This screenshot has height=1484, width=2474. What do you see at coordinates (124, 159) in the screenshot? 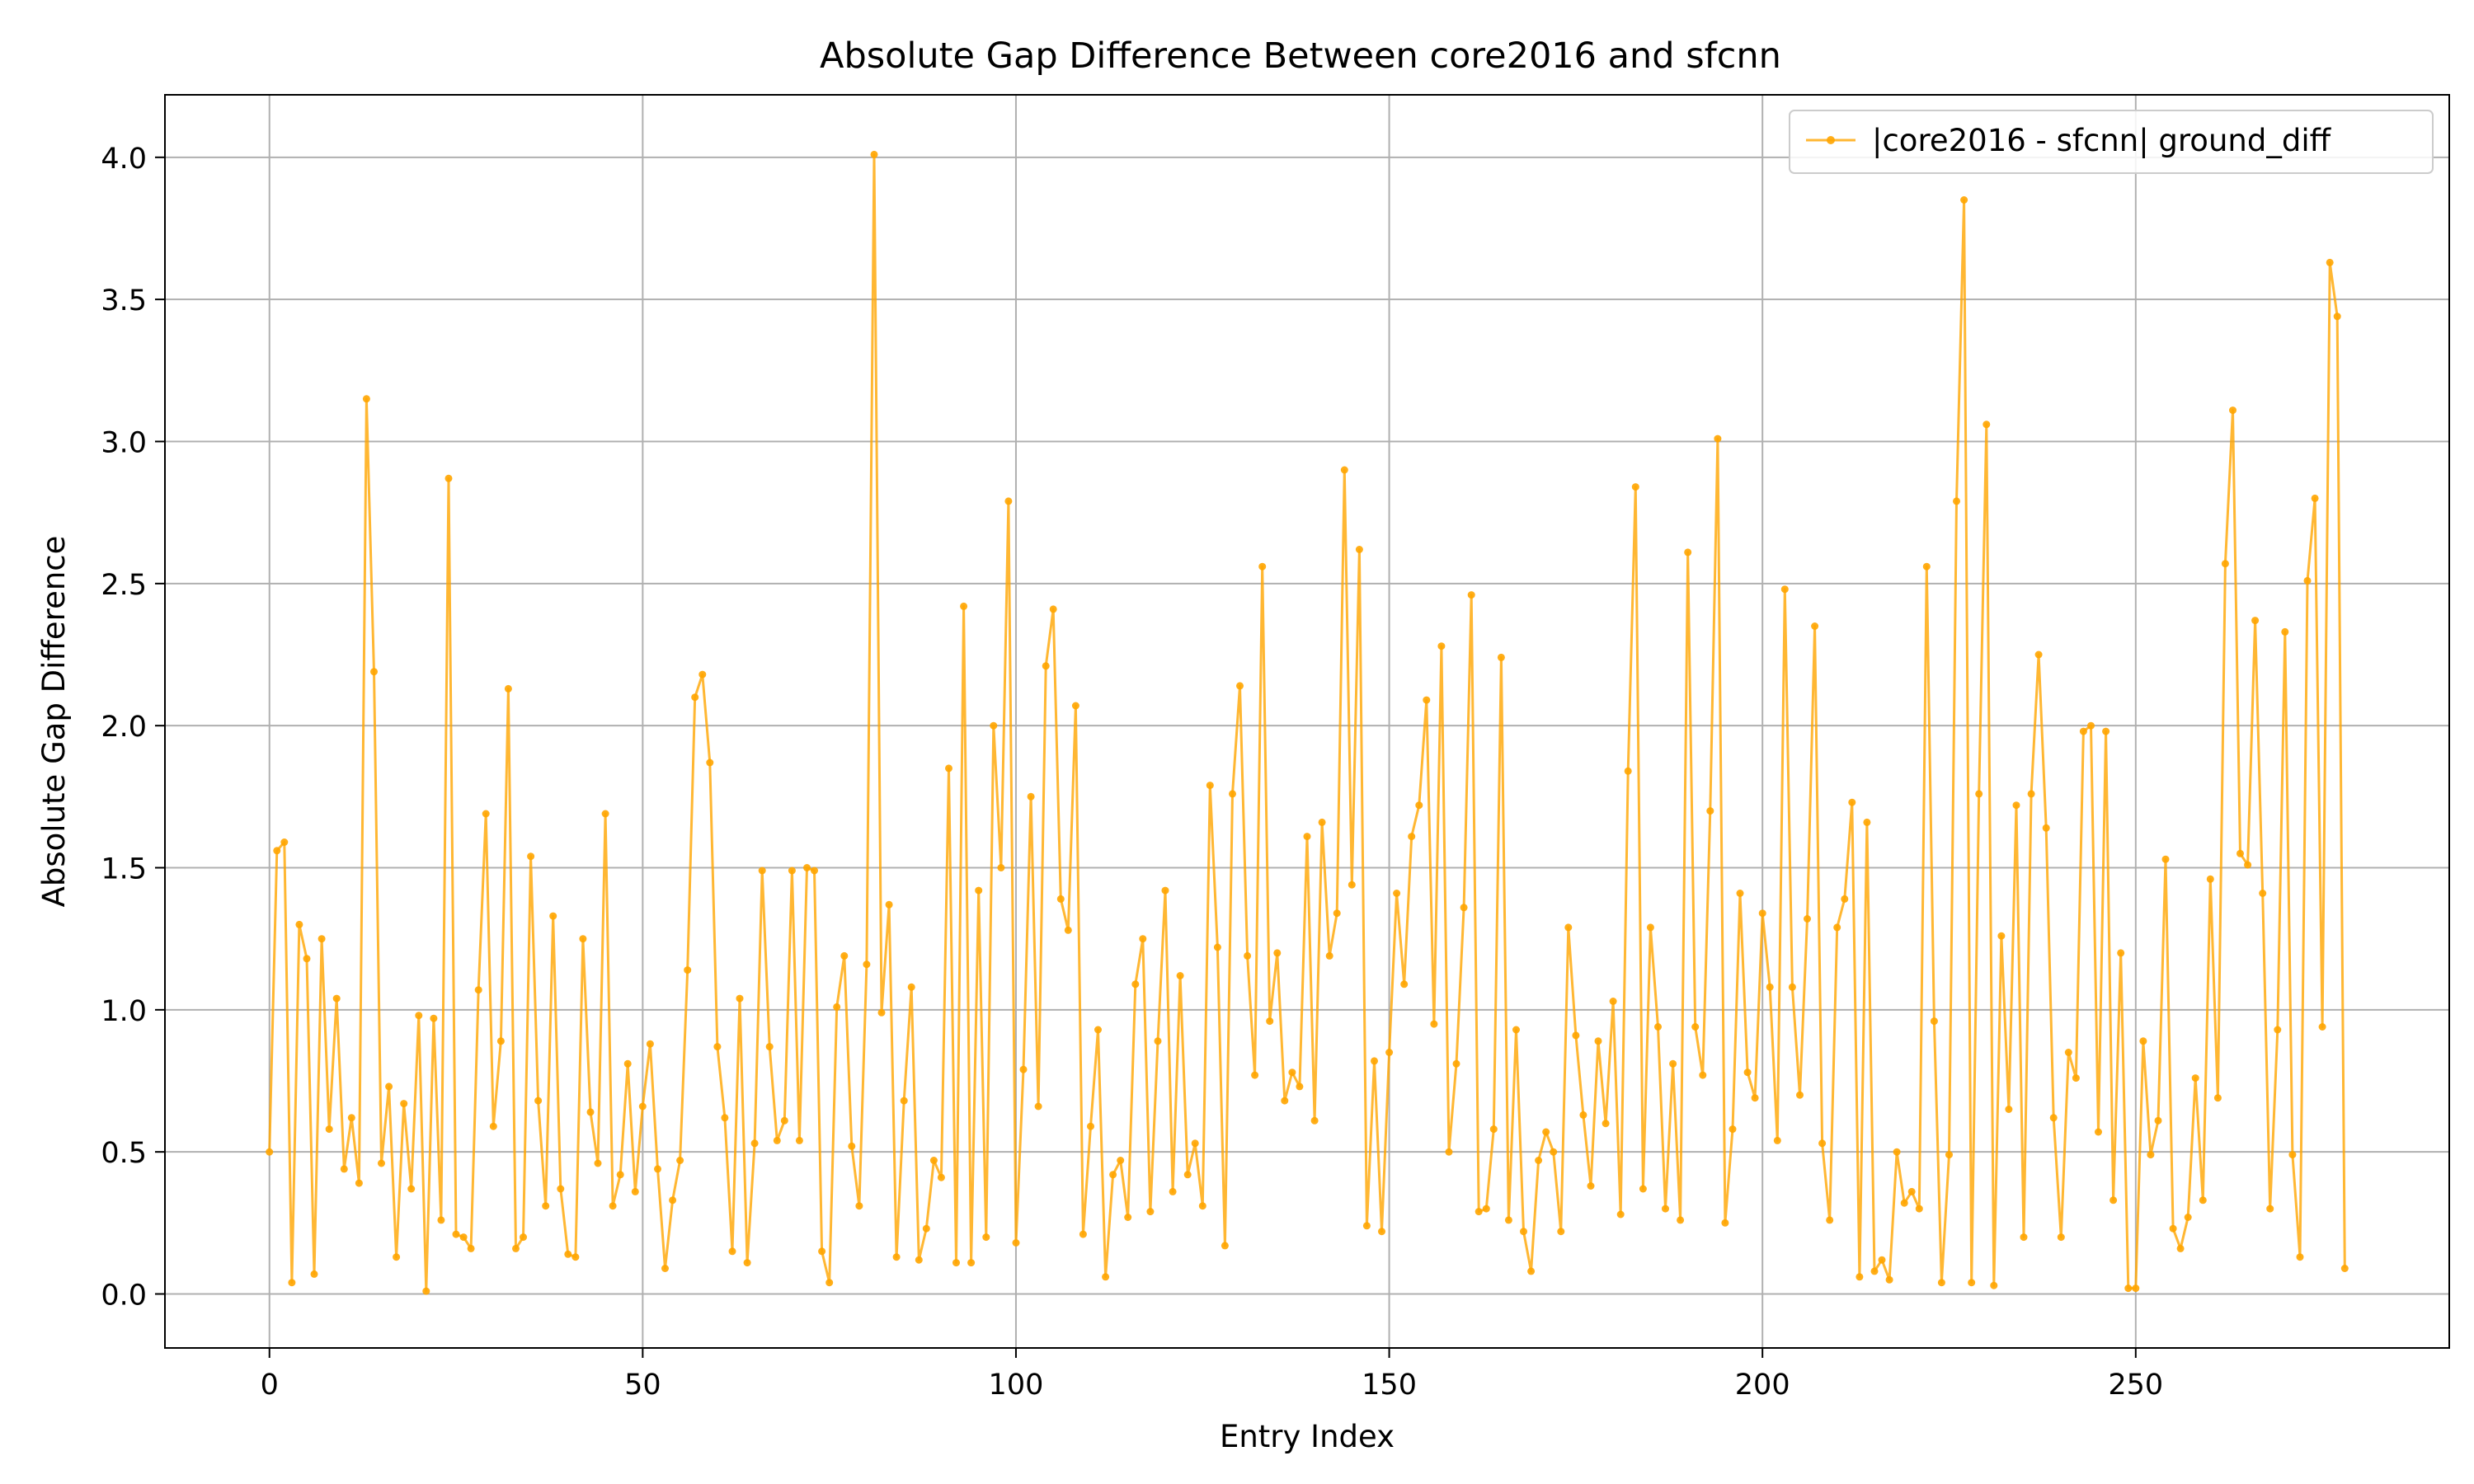
I see `y-tick-label: 4.0` at bounding box center [124, 159].